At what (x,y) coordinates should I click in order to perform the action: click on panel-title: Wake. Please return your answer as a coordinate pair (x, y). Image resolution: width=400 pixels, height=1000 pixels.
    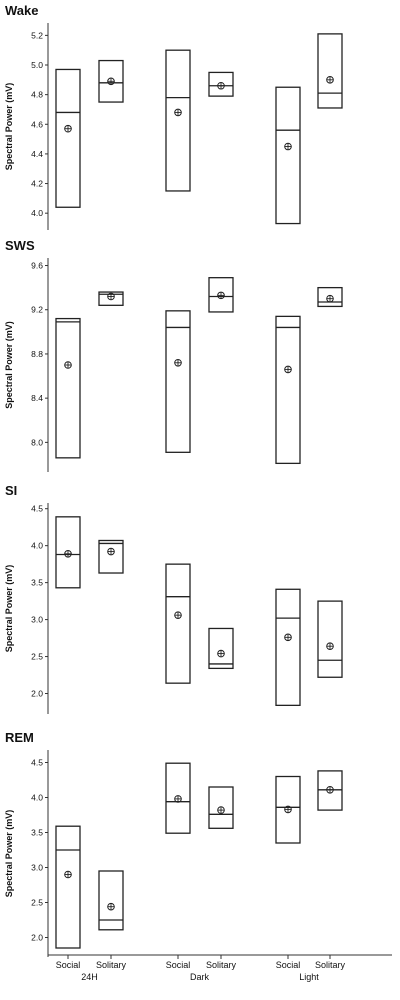
    Looking at the image, I should click on (21, 10).